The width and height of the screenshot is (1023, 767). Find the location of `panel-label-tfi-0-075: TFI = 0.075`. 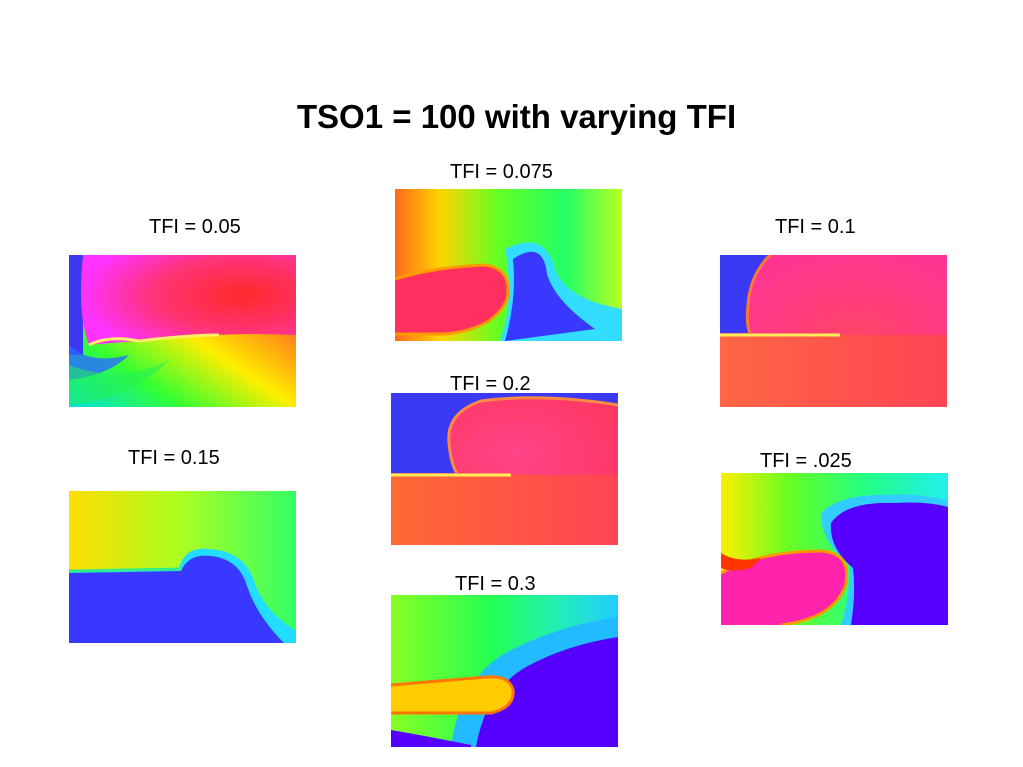

panel-label-tfi-0-075: TFI = 0.075 is located at coordinates (501, 172).